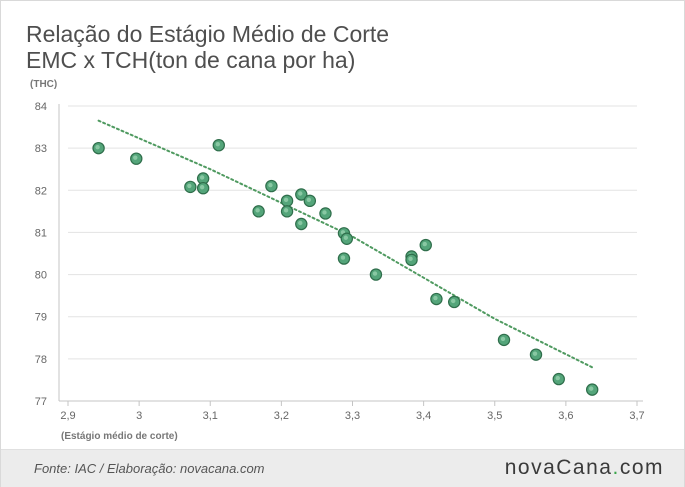  I want to click on brand-logo: novaCana.com, so click(584, 468).